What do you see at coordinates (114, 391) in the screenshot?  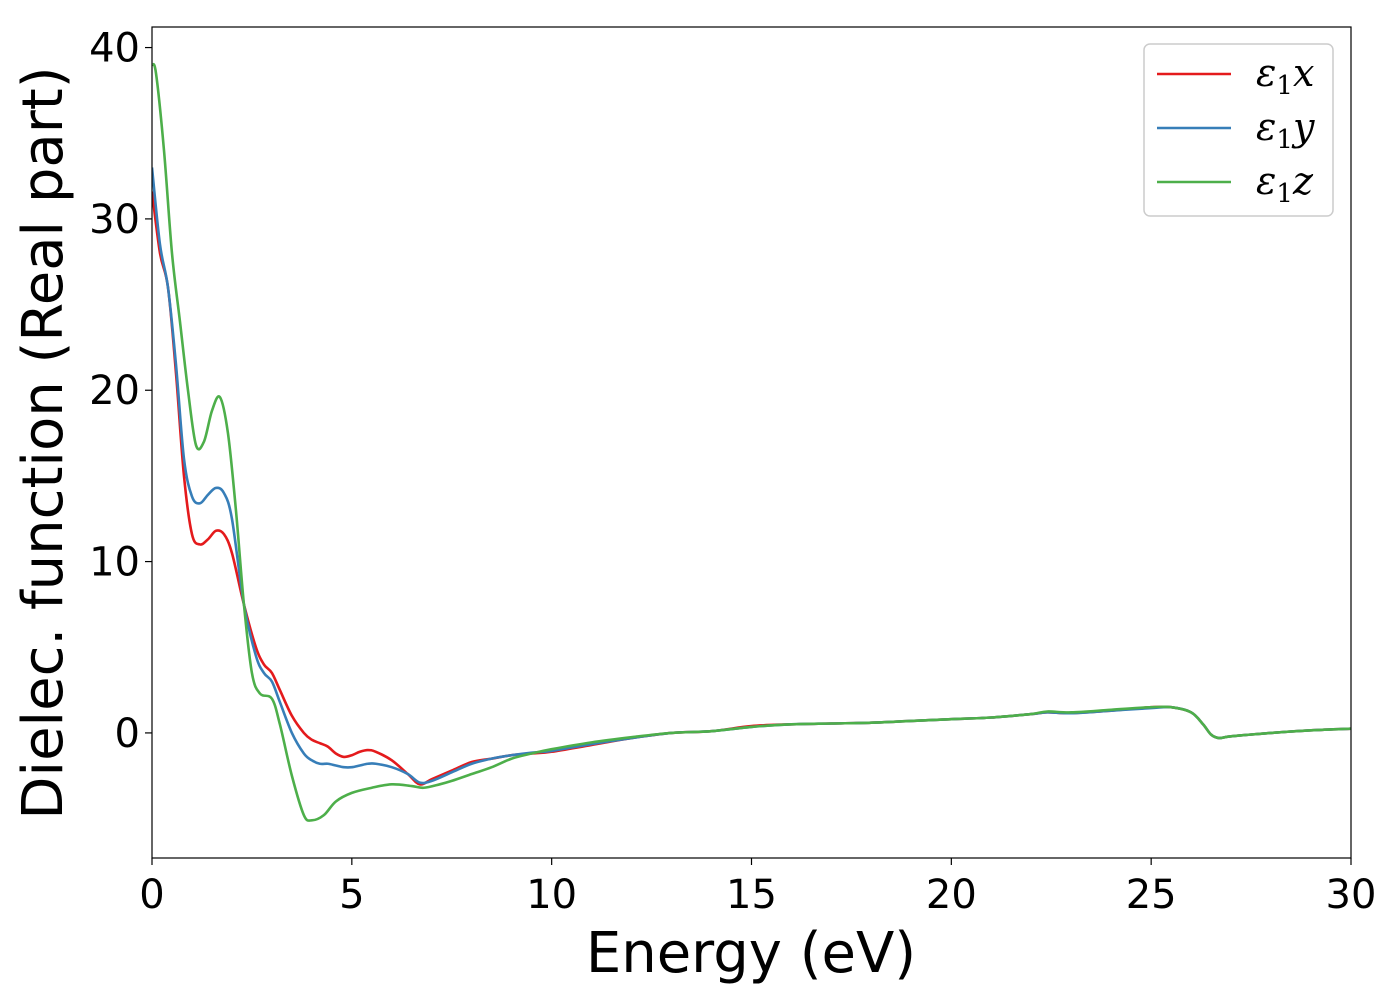 I see `y-tick-label: 20` at bounding box center [114, 391].